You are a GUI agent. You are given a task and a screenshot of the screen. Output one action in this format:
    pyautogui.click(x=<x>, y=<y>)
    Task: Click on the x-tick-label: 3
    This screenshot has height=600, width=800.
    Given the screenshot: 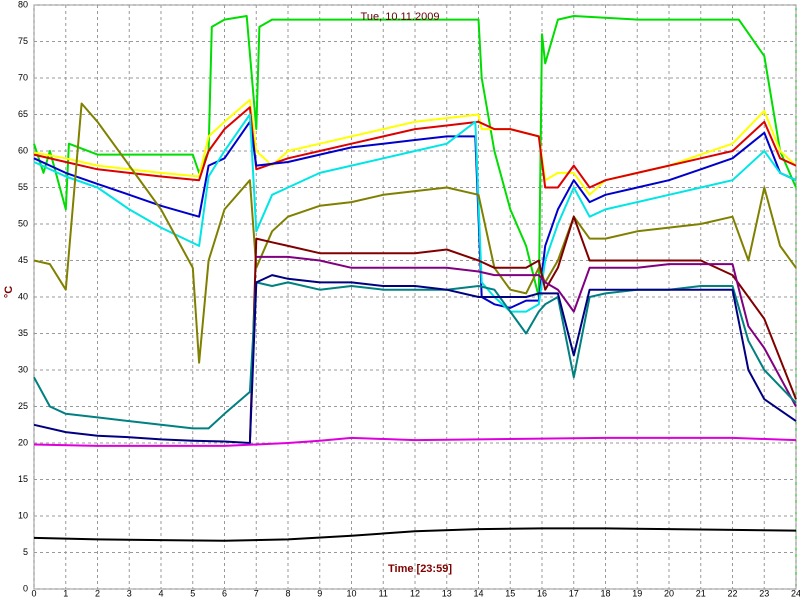 What is the action you would take?
    pyautogui.click(x=129, y=593)
    